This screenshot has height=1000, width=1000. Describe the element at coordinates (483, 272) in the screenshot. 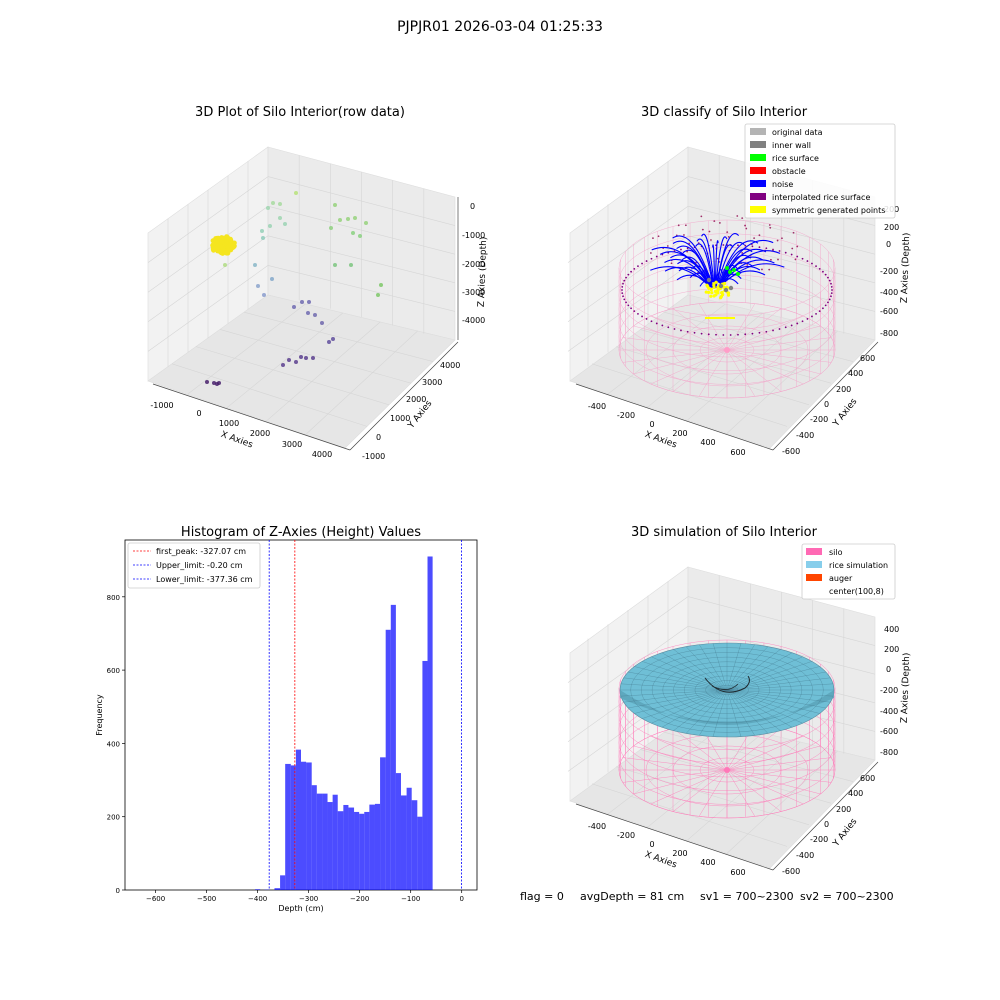

I see `raw-zlabel: Z Axies (Depth)` at that location.